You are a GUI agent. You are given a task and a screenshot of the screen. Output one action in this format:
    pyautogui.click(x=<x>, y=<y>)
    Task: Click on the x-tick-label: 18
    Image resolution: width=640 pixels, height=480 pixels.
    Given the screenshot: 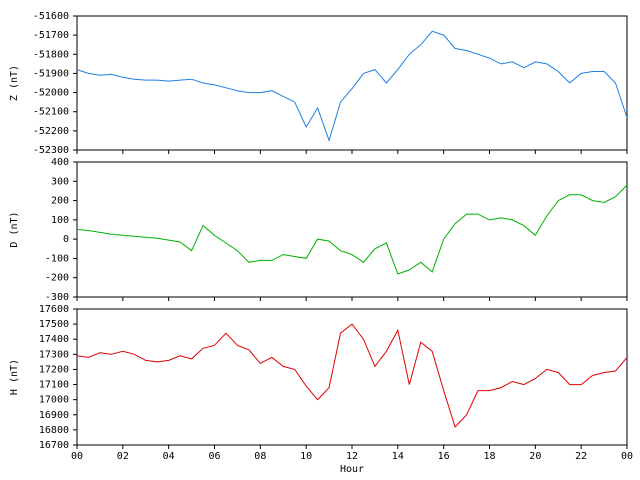 What is the action you would take?
    pyautogui.click(x=489, y=456)
    